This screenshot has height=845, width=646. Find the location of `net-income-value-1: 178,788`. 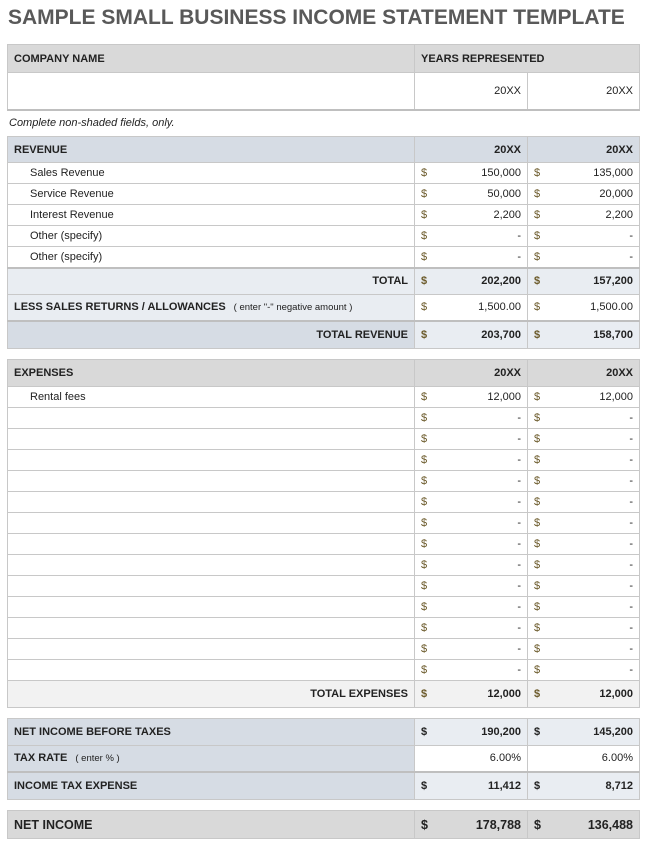

net-income-value-1: 178,788 is located at coordinates (498, 824).